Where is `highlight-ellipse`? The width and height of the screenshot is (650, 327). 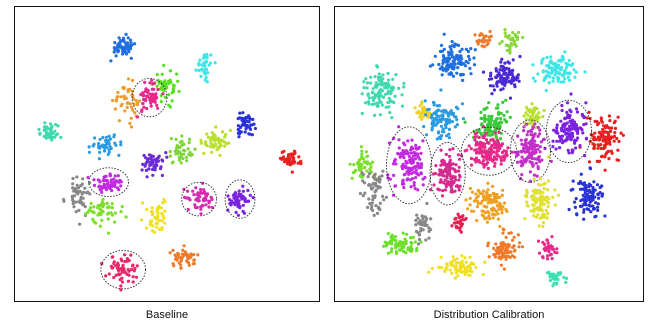 highlight-ellipse is located at coordinates (108, 182).